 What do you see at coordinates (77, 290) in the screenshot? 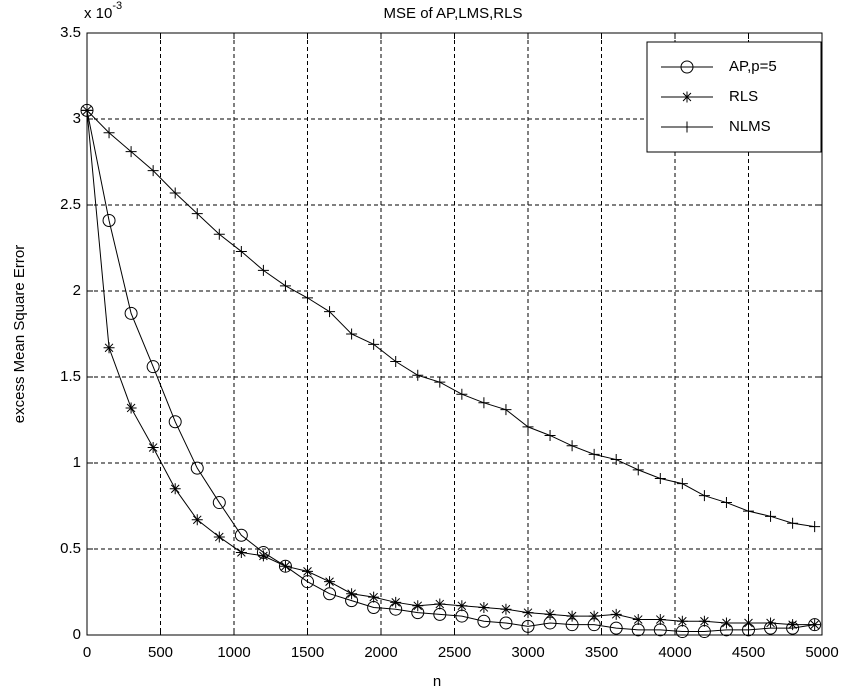
I see `y-tick-label: 2` at bounding box center [77, 290].